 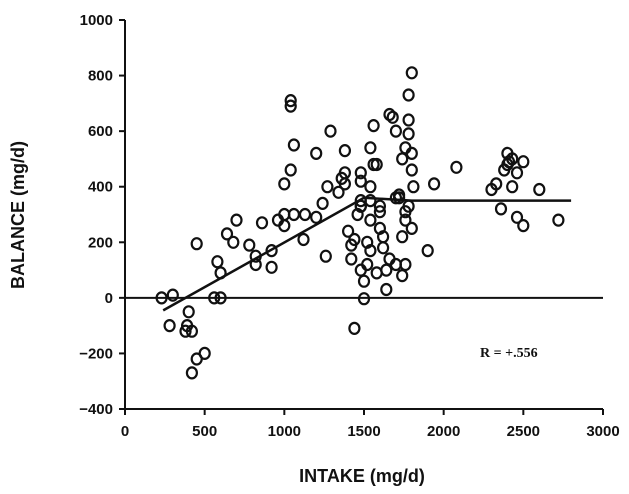 I want to click on y-tick-label: 1000, so click(x=96, y=20).